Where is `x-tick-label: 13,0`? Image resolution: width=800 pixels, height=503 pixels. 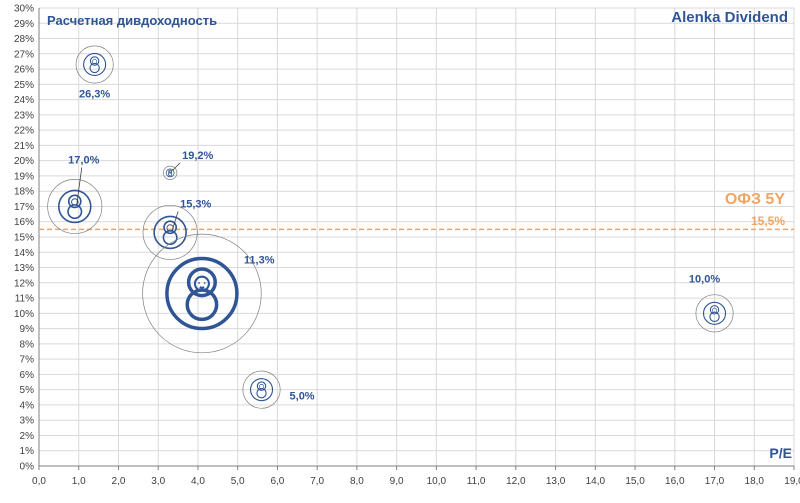 x-tick-label: 13,0 is located at coordinates (556, 481).